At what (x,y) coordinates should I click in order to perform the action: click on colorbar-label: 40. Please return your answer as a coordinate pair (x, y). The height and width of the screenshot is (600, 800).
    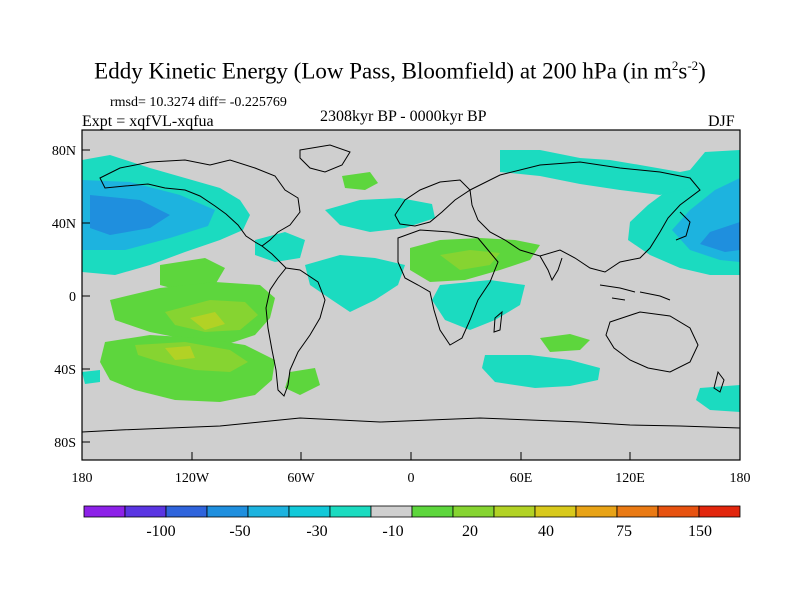
    Looking at the image, I should click on (546, 531).